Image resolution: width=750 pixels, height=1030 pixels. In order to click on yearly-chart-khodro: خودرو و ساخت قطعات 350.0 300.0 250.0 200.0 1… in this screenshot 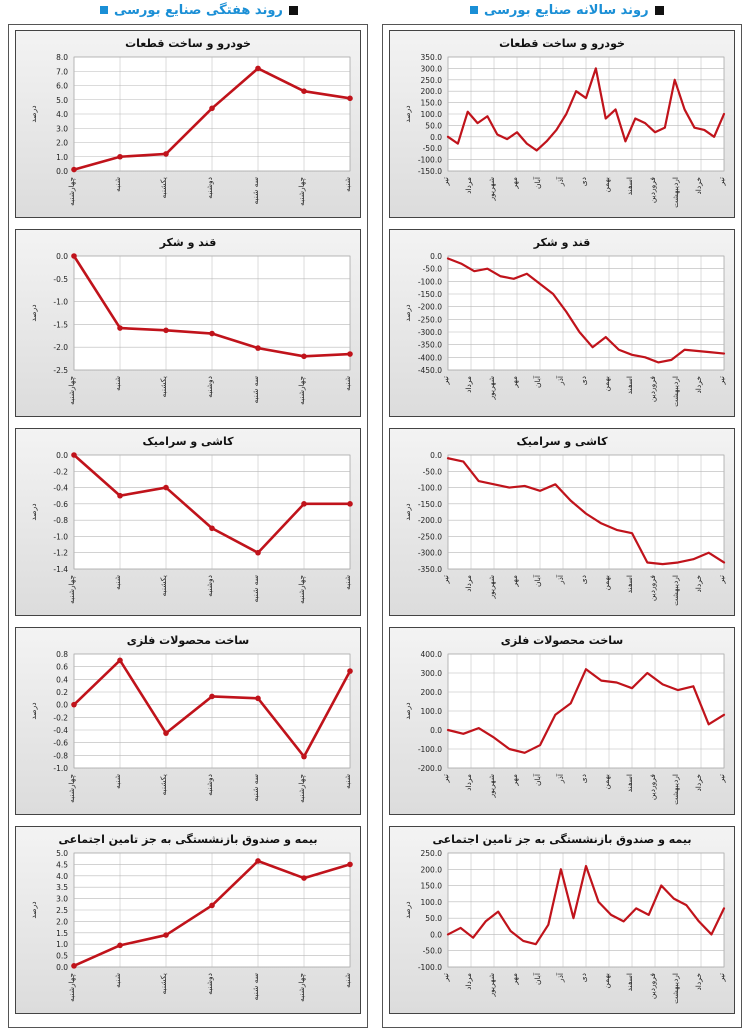, I will do `click(562, 124)`.